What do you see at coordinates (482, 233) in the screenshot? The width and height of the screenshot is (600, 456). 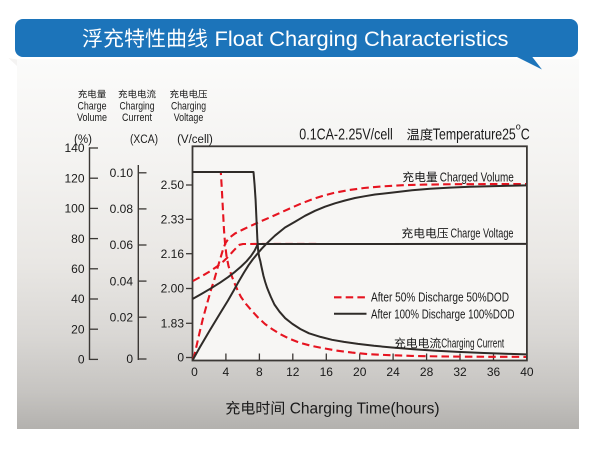 I see `svg-text: Charge Voltage` at bounding box center [482, 233].